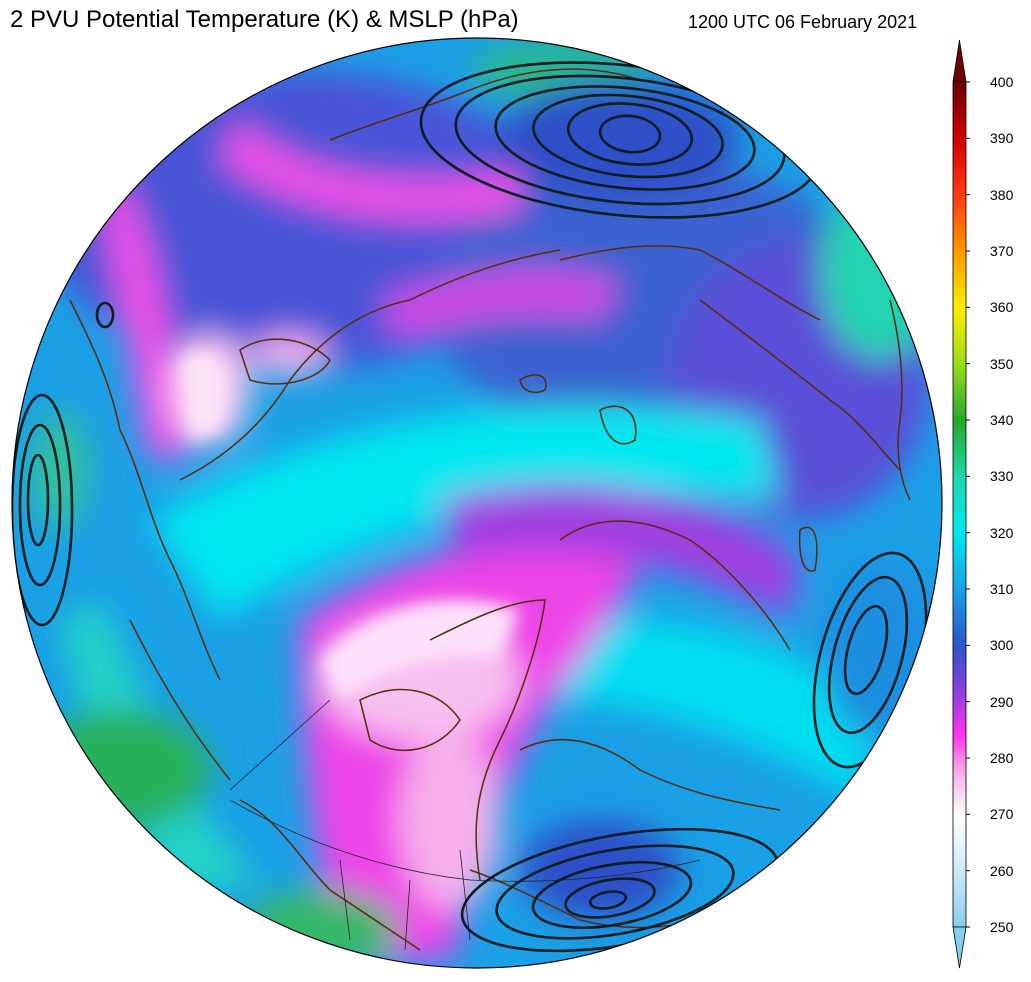 The image size is (1031, 982). What do you see at coordinates (1002, 194) in the screenshot?
I see `colorbar-tick-label: 380` at bounding box center [1002, 194].